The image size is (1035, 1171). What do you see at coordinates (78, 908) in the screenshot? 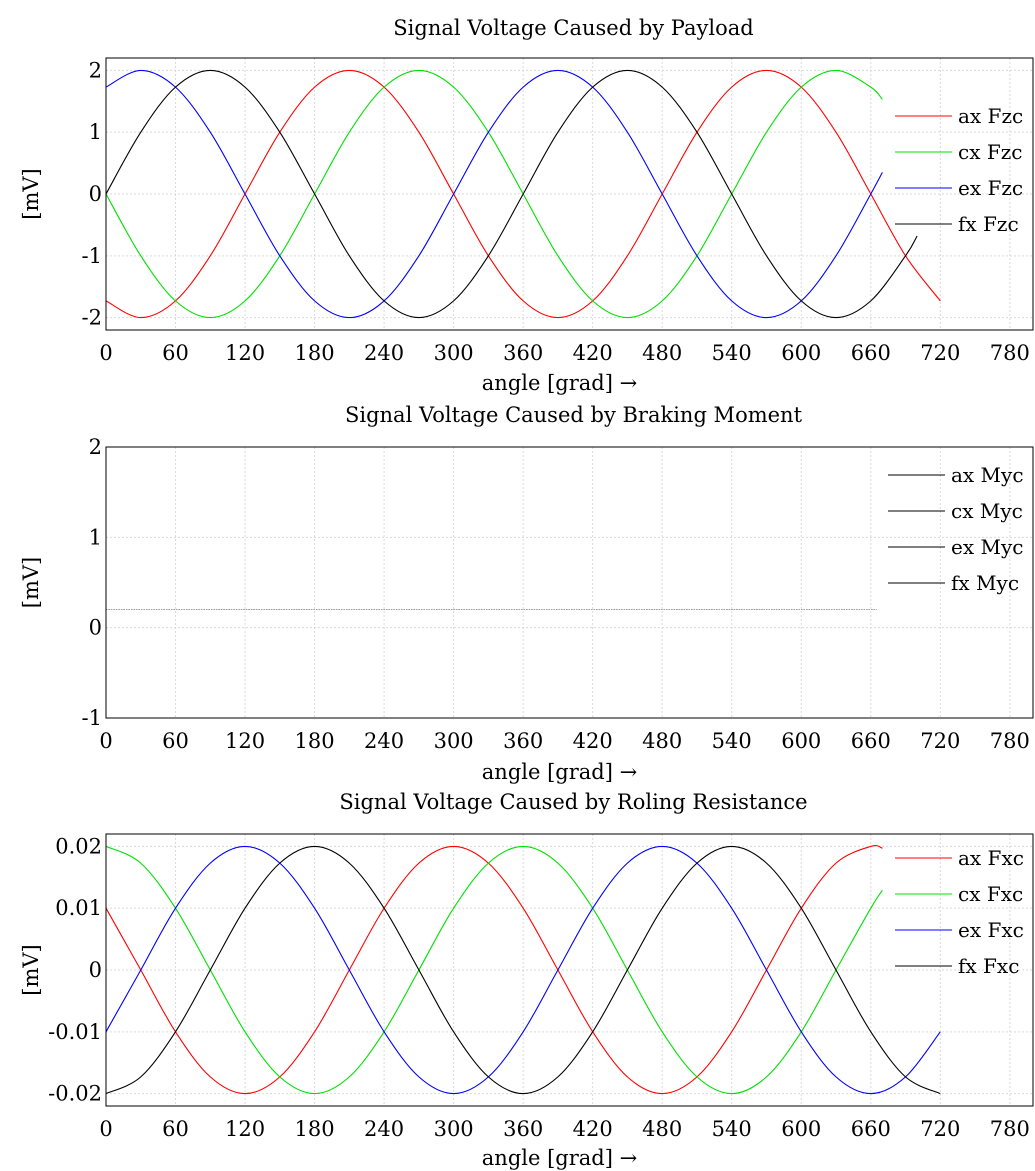
I see `y-tick-label: 0.01` at bounding box center [78, 908].